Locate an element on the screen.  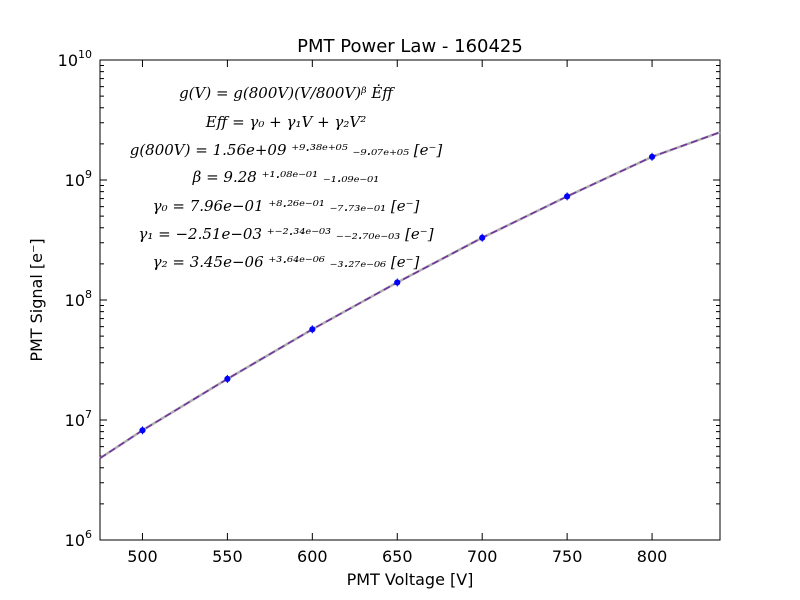
y-tick-label: 10⁹ is located at coordinates (78, 179).